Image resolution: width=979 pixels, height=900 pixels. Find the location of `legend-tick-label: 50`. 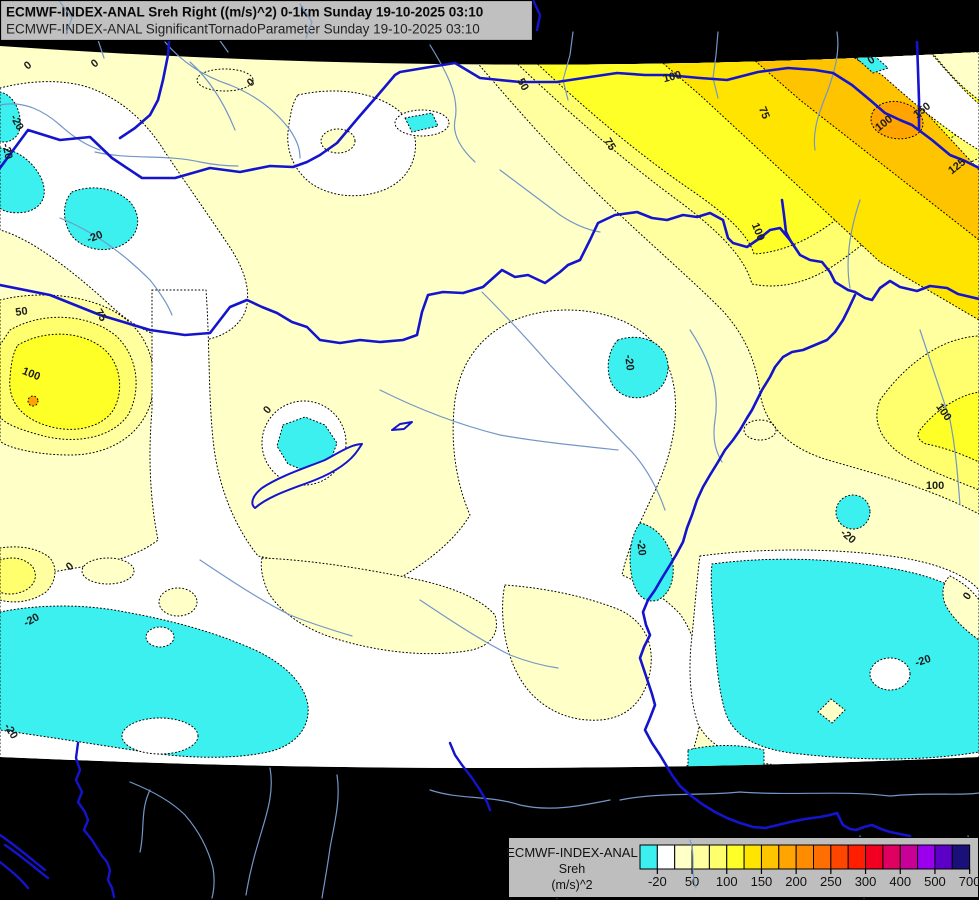

legend-tick-label: 50 is located at coordinates (692, 881).